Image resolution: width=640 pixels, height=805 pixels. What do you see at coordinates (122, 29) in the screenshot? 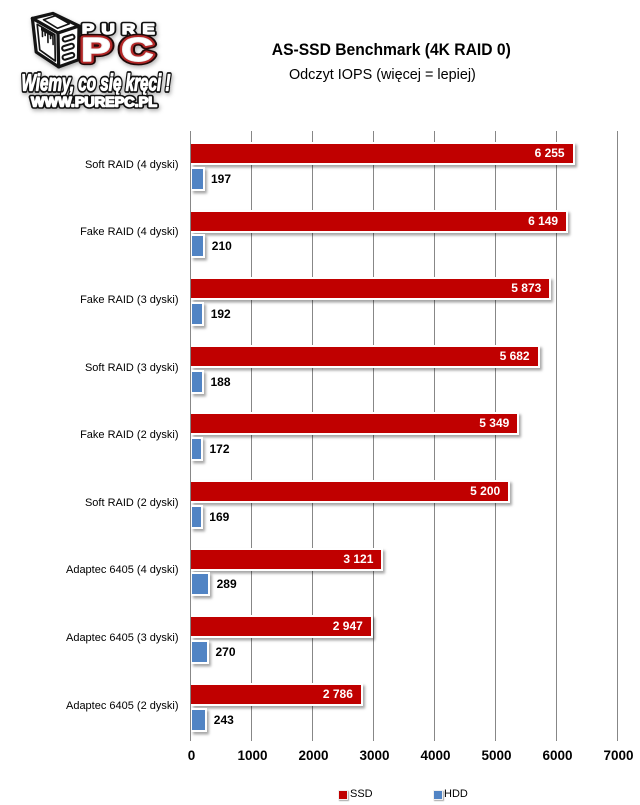
I see `svg-text: PURE` at bounding box center [122, 29].